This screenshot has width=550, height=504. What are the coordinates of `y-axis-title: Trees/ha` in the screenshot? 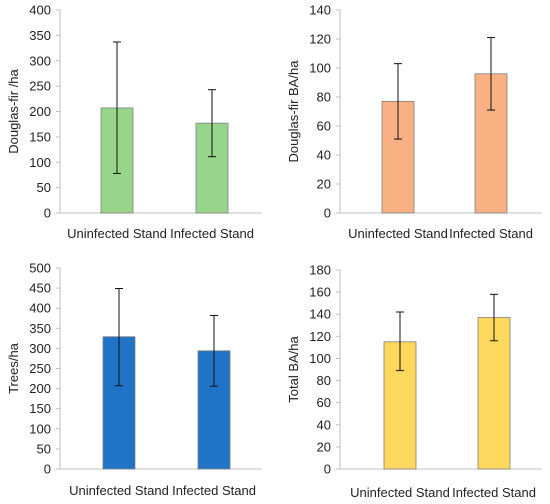 It's located at (13, 368).